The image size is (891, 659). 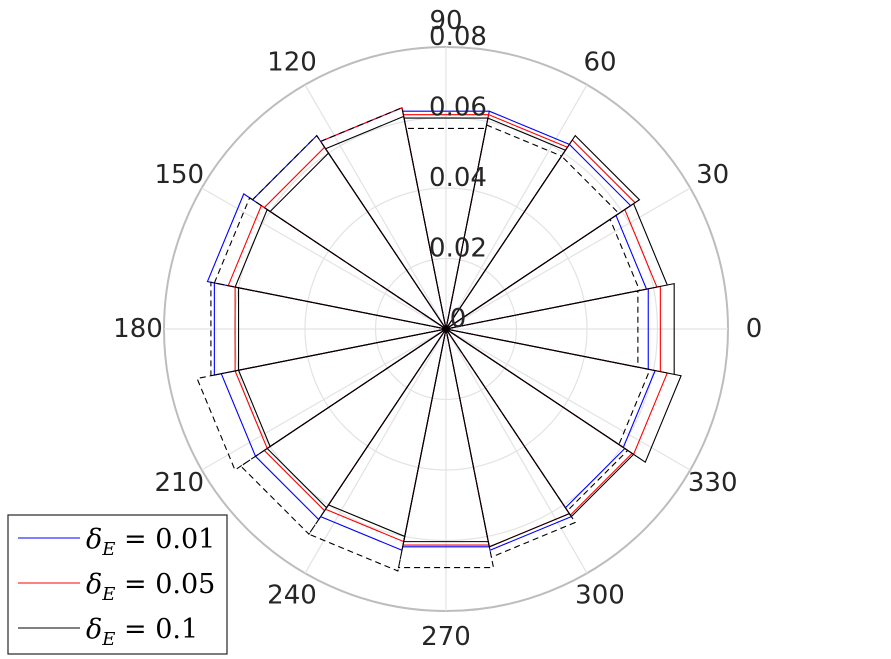 I want to click on r-tick-label-1: 0.02, so click(x=458, y=249).